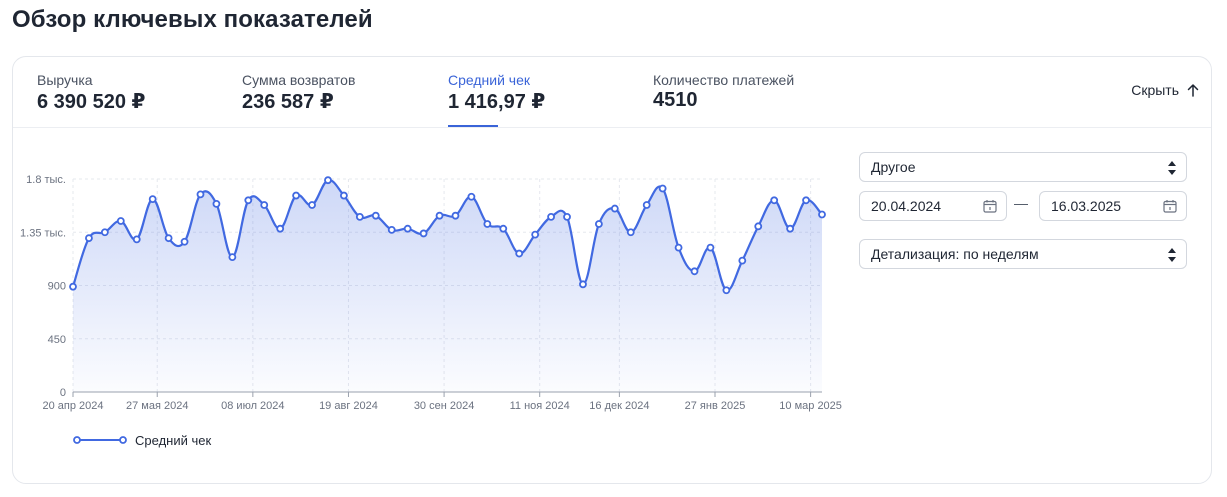 This screenshot has height=497, width=1227. What do you see at coordinates (157, 406) in the screenshot?
I see `x-tick-label: 27 мая 2024` at bounding box center [157, 406].